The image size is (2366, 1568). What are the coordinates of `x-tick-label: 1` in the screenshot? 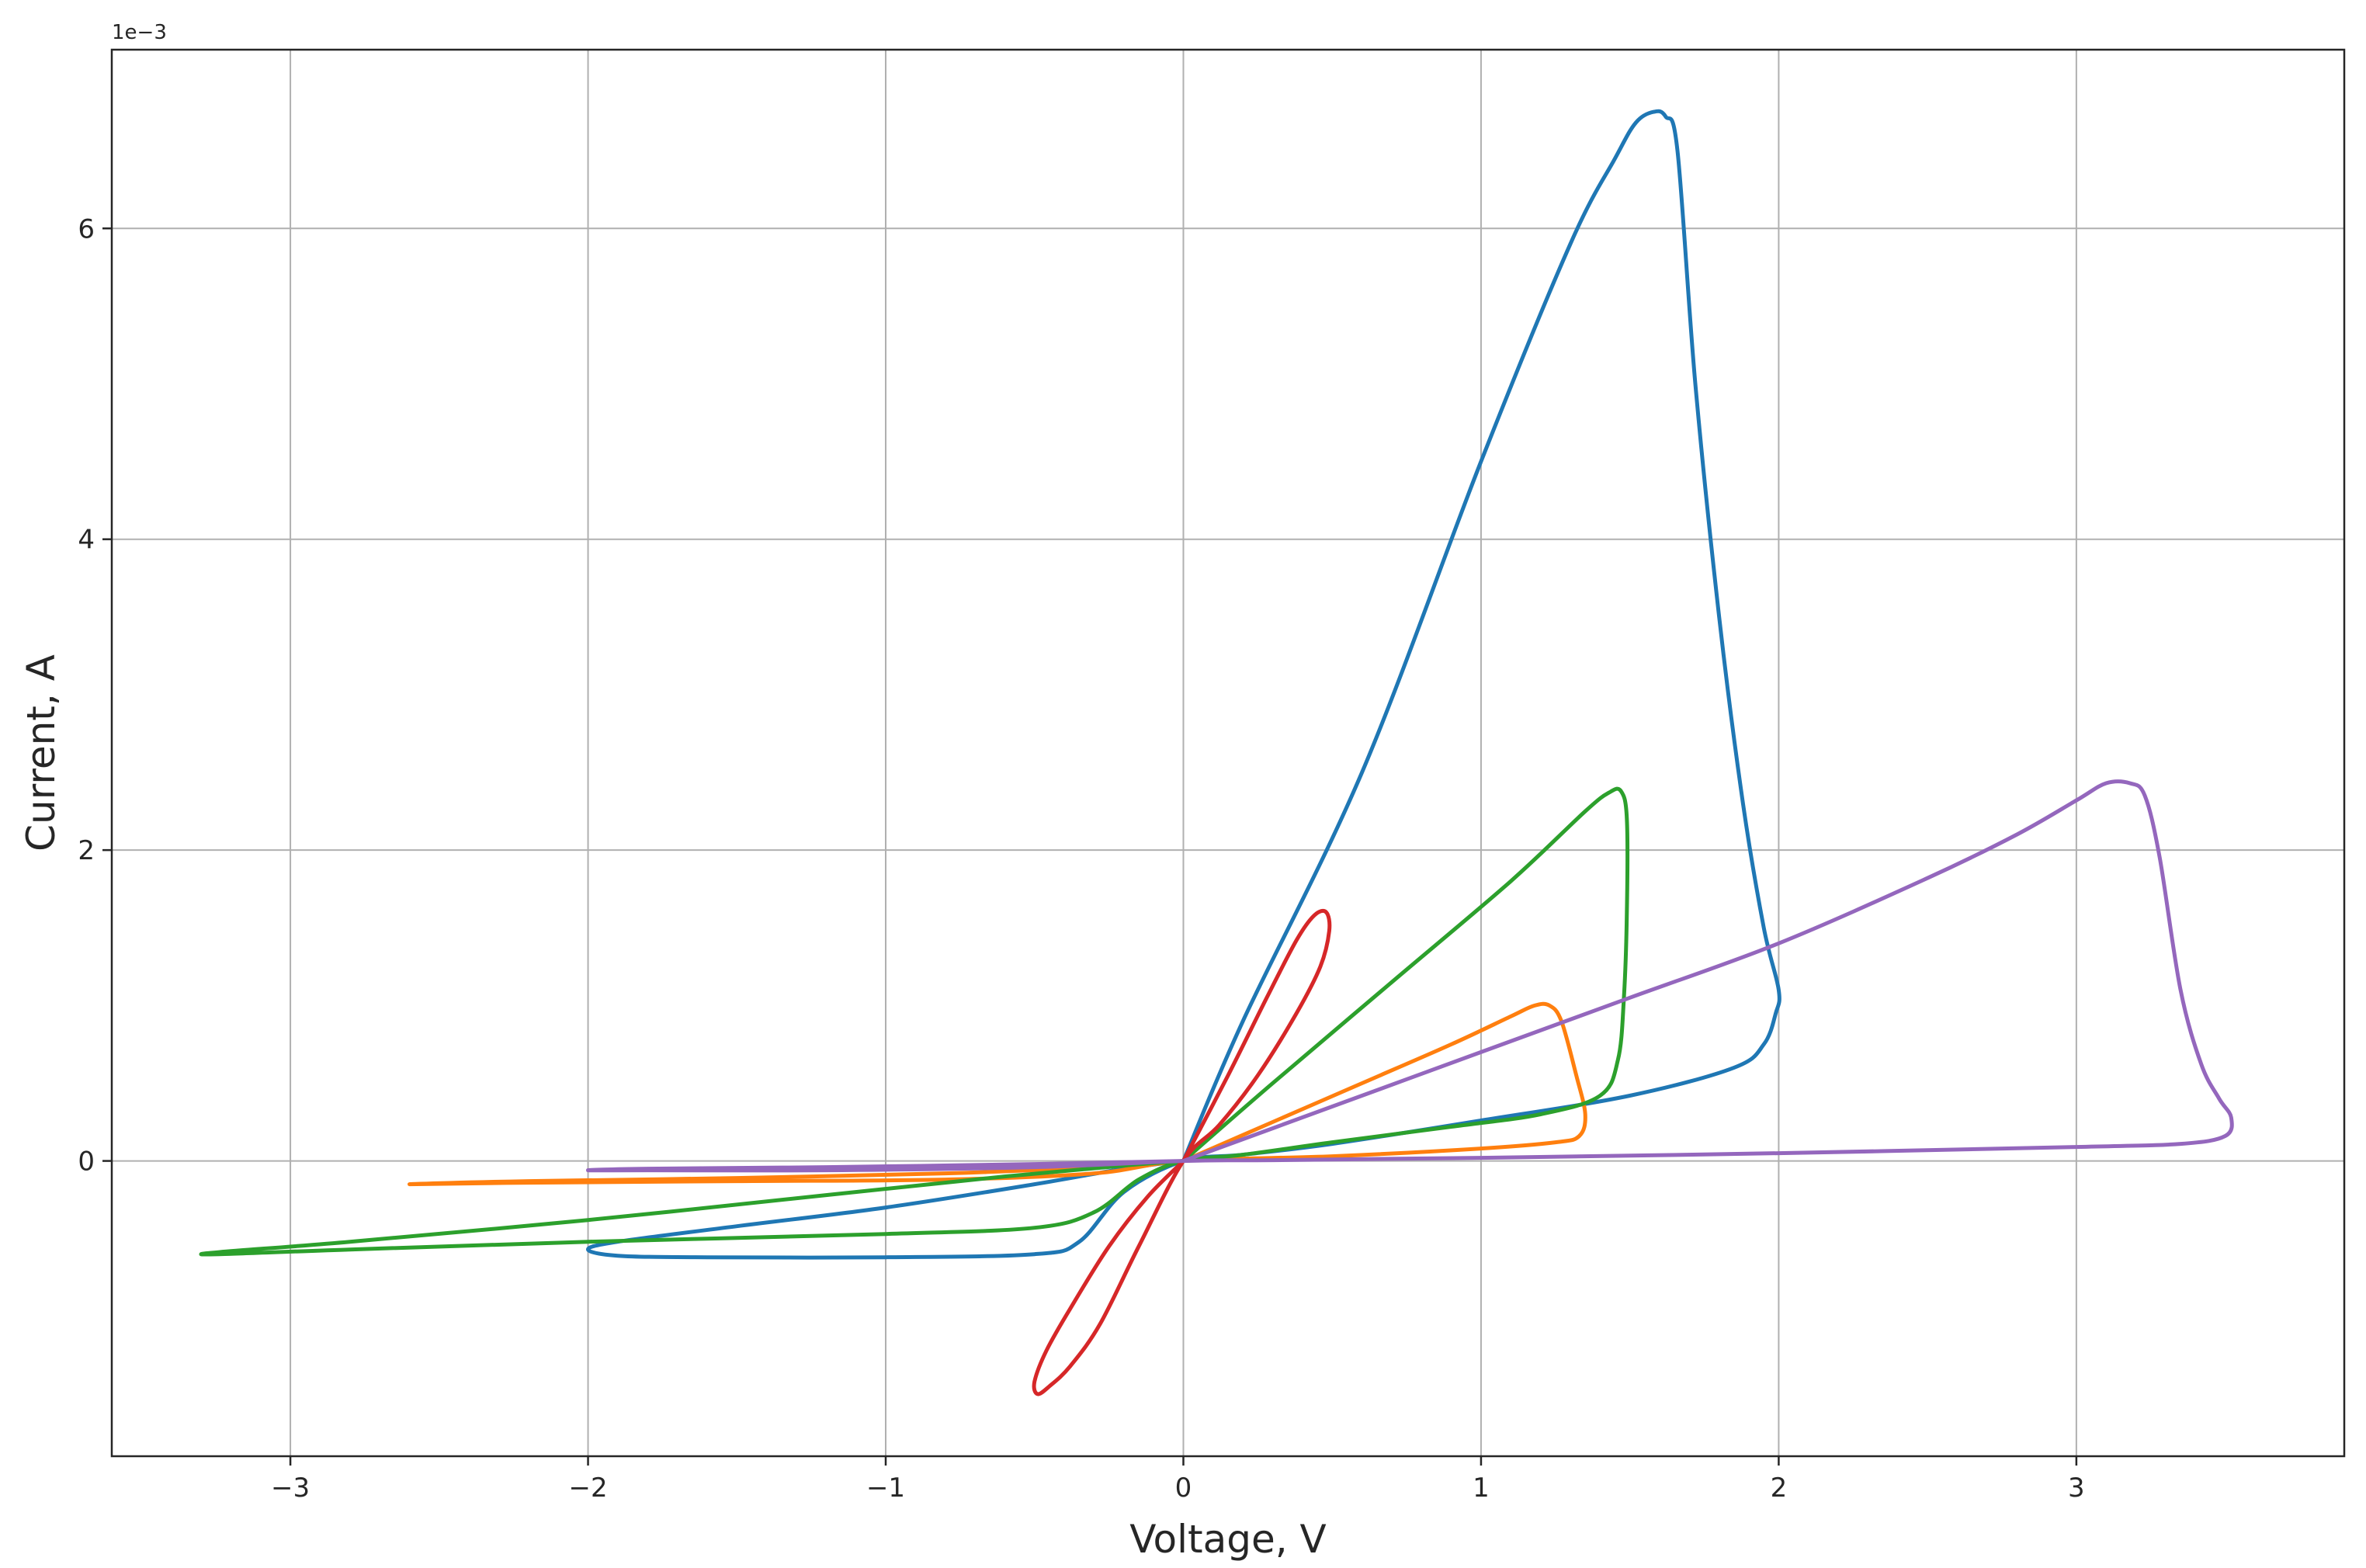 It's located at (1481, 1488).